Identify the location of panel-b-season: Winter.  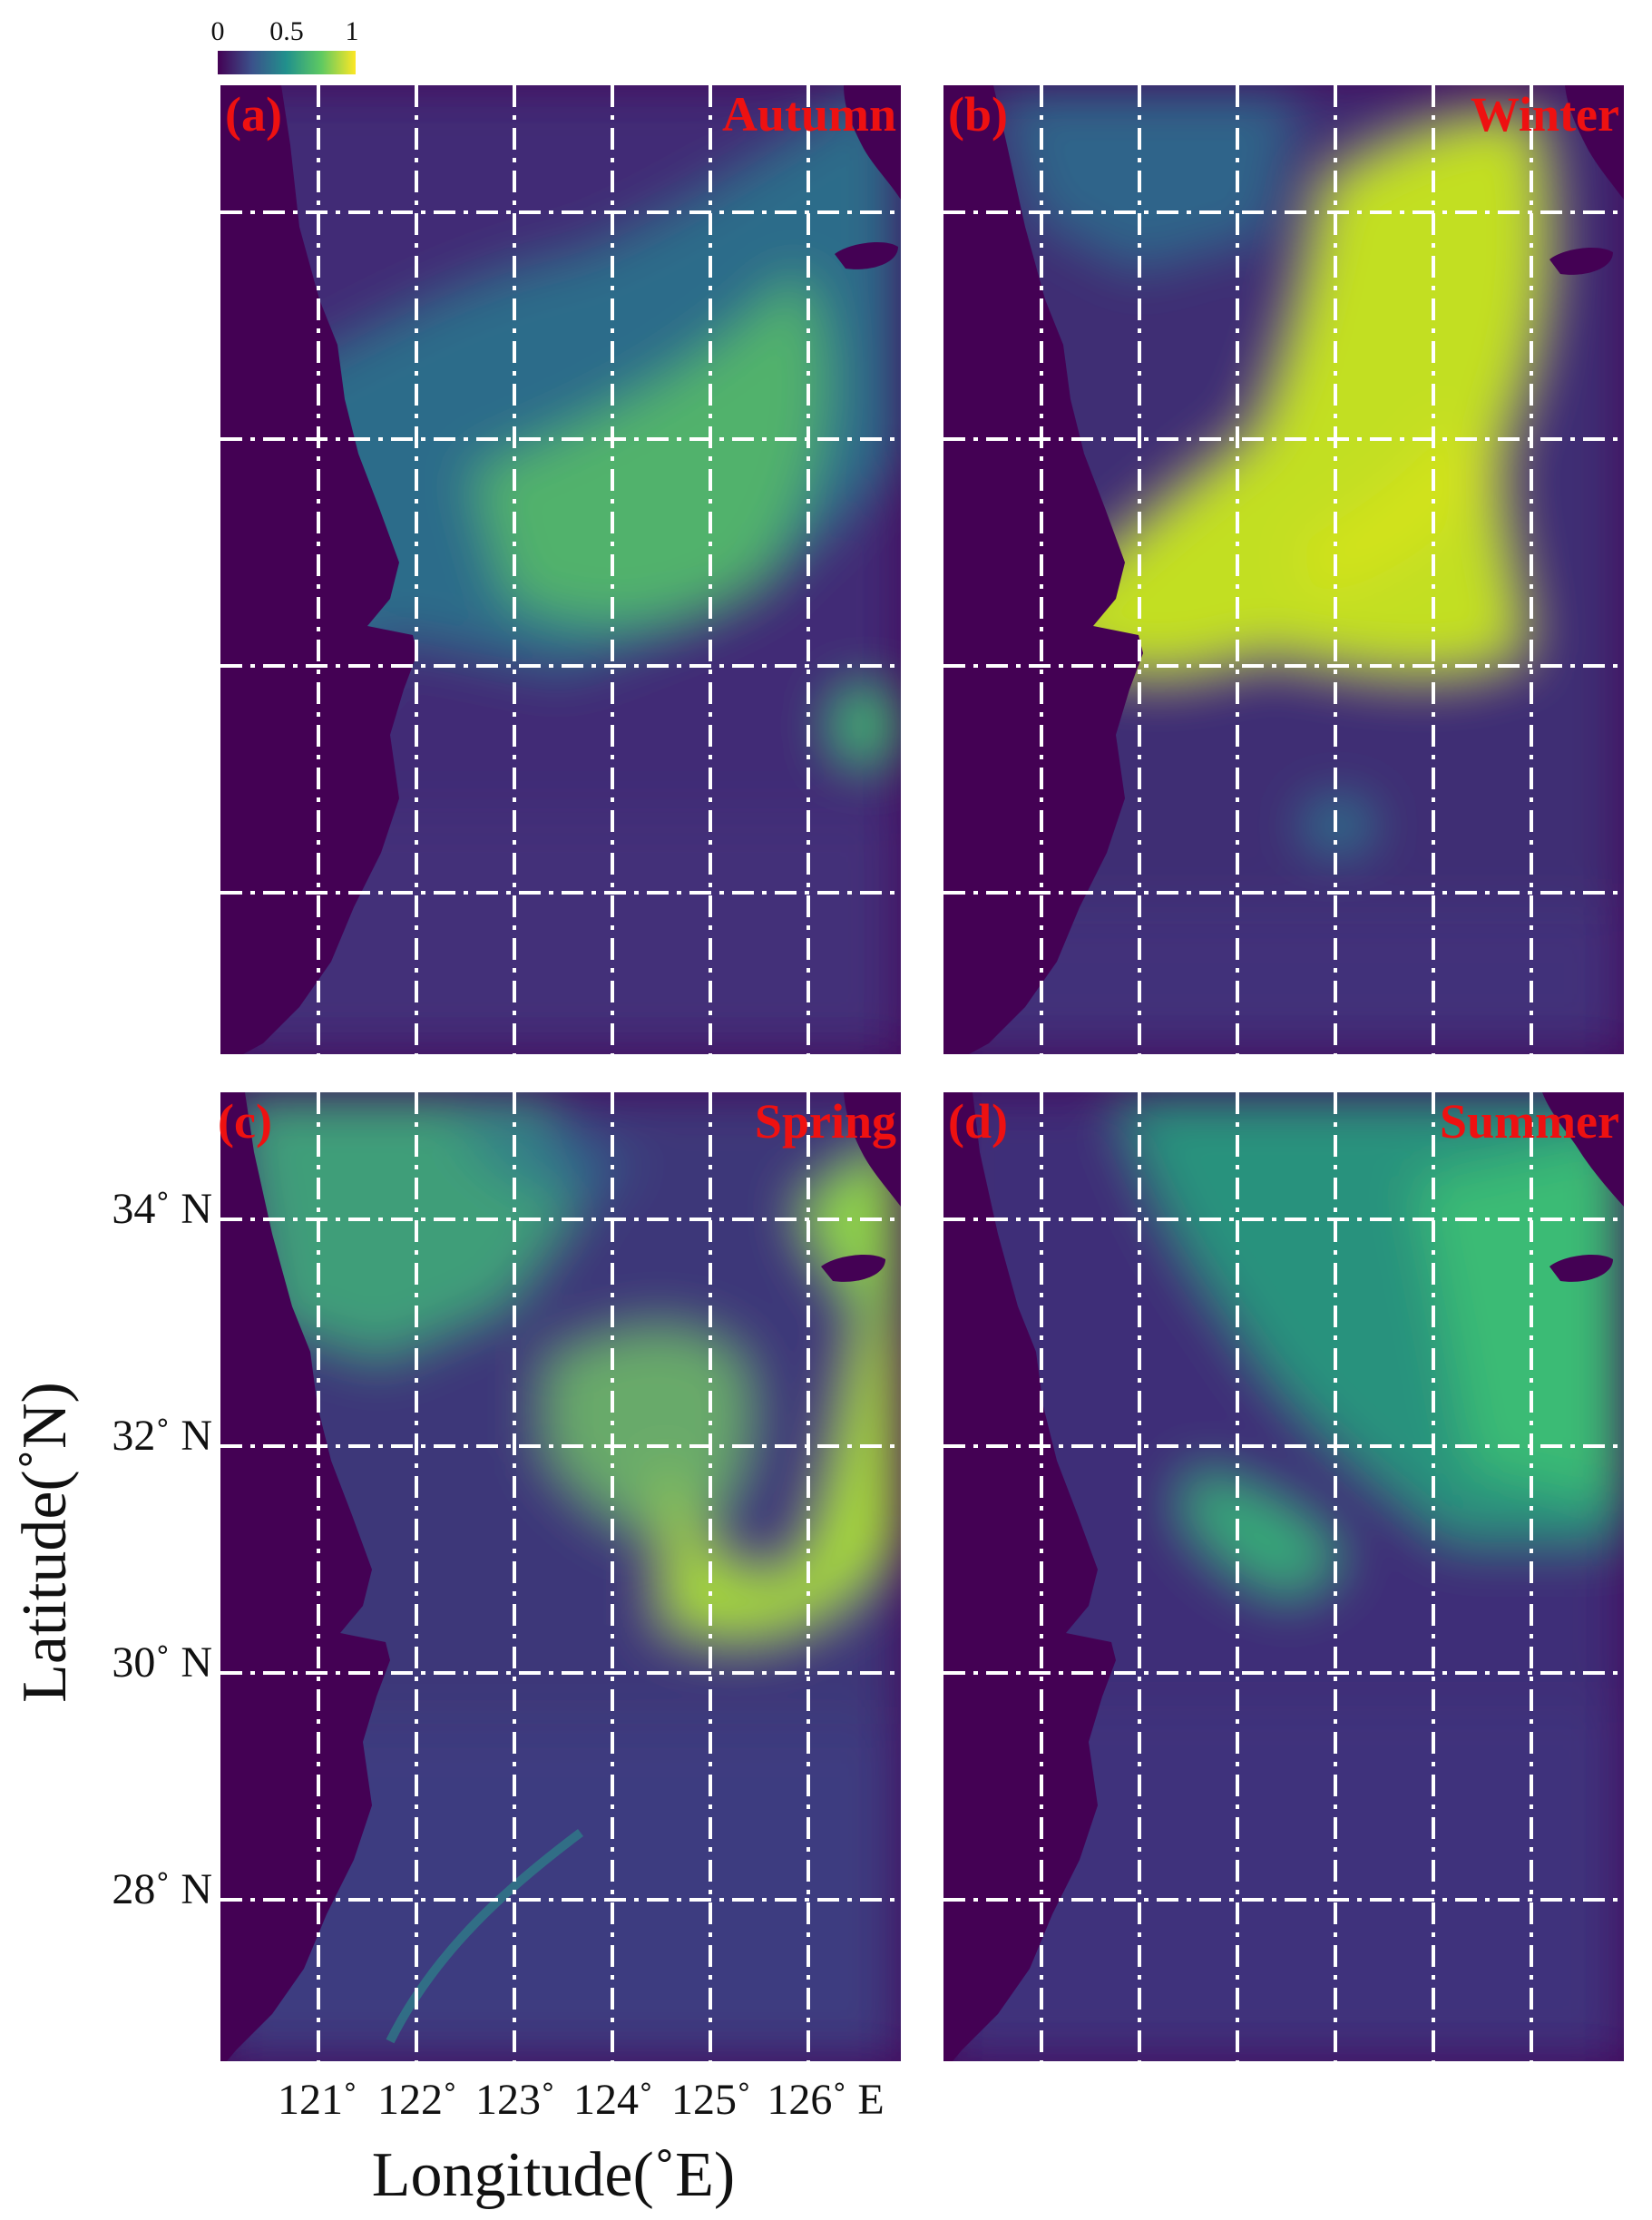
(1545, 114).